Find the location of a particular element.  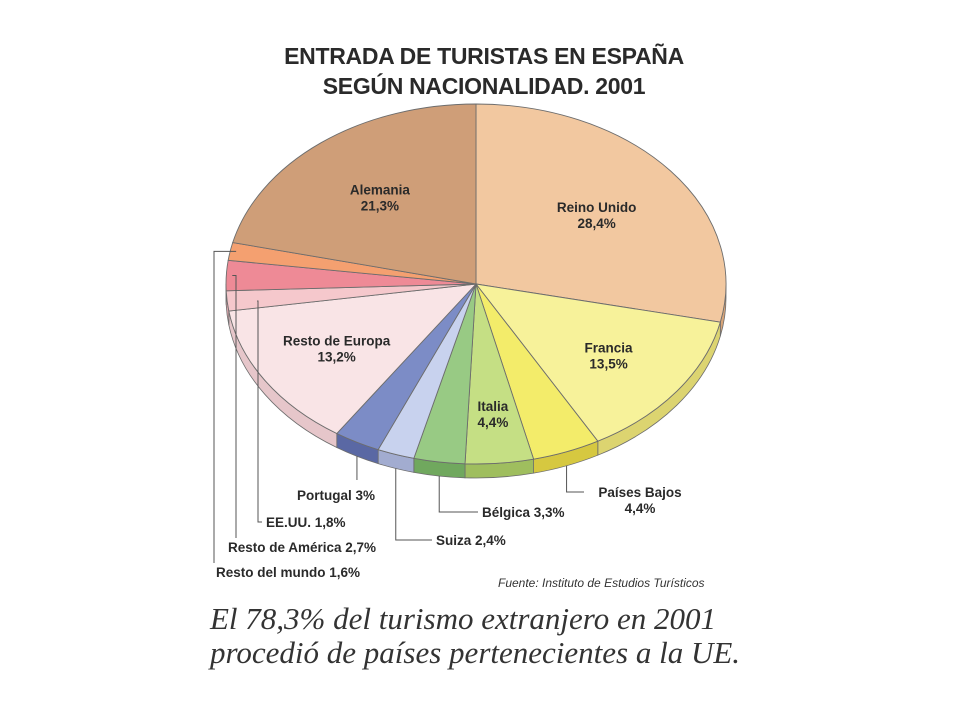

slice-alemania is located at coordinates (354, 194).